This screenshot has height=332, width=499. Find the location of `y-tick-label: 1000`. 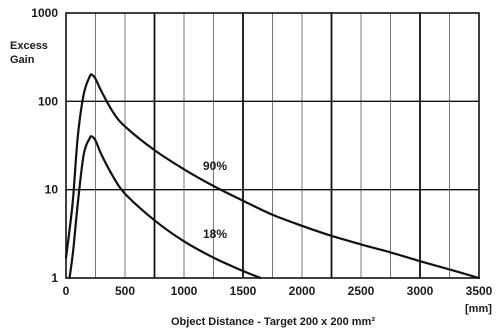

y-tick-label: 1000 is located at coordinates (44, 13).